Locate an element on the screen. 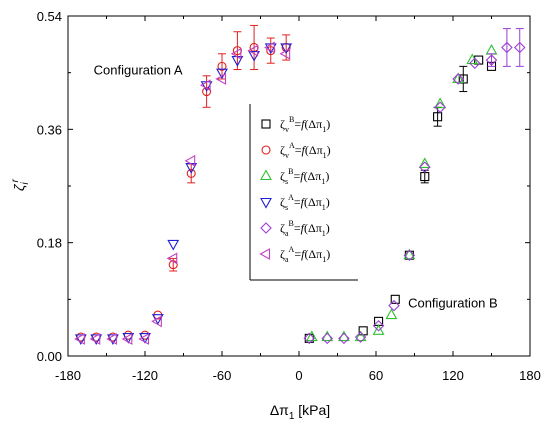 Image resolution: width=550 pixels, height=425 pixels. y-axis-title: ζir is located at coordinates (20, 184).